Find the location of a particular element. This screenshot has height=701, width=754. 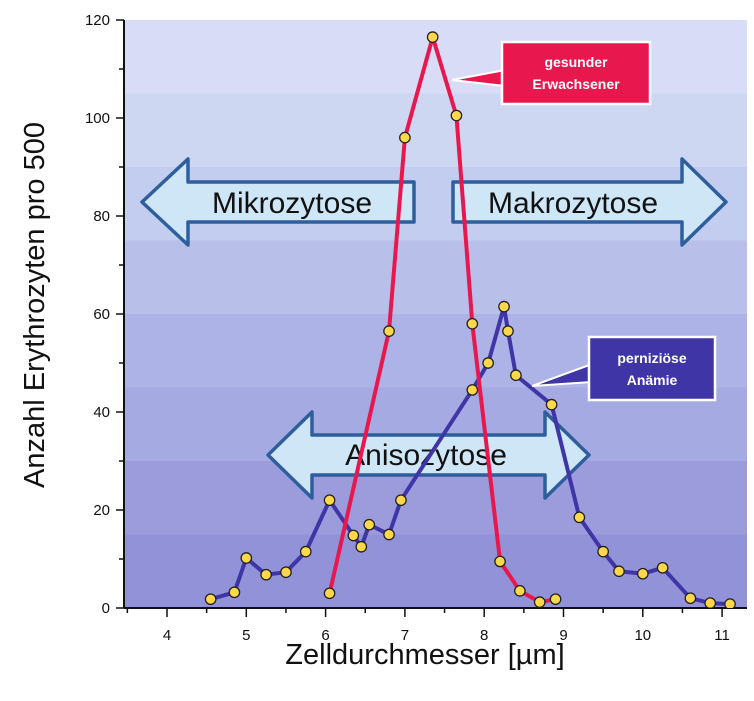

y-axis-title: Anzahl Erythrozyten pro 500 is located at coordinates (35, 305).